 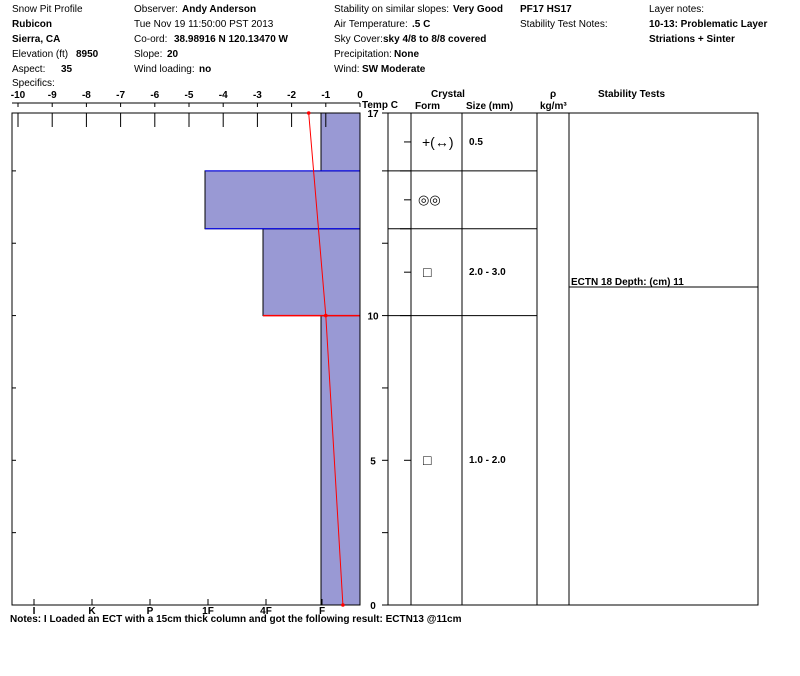 What do you see at coordinates (677, 9) in the screenshot?
I see `layer-notes-label: Layer notes:` at bounding box center [677, 9].